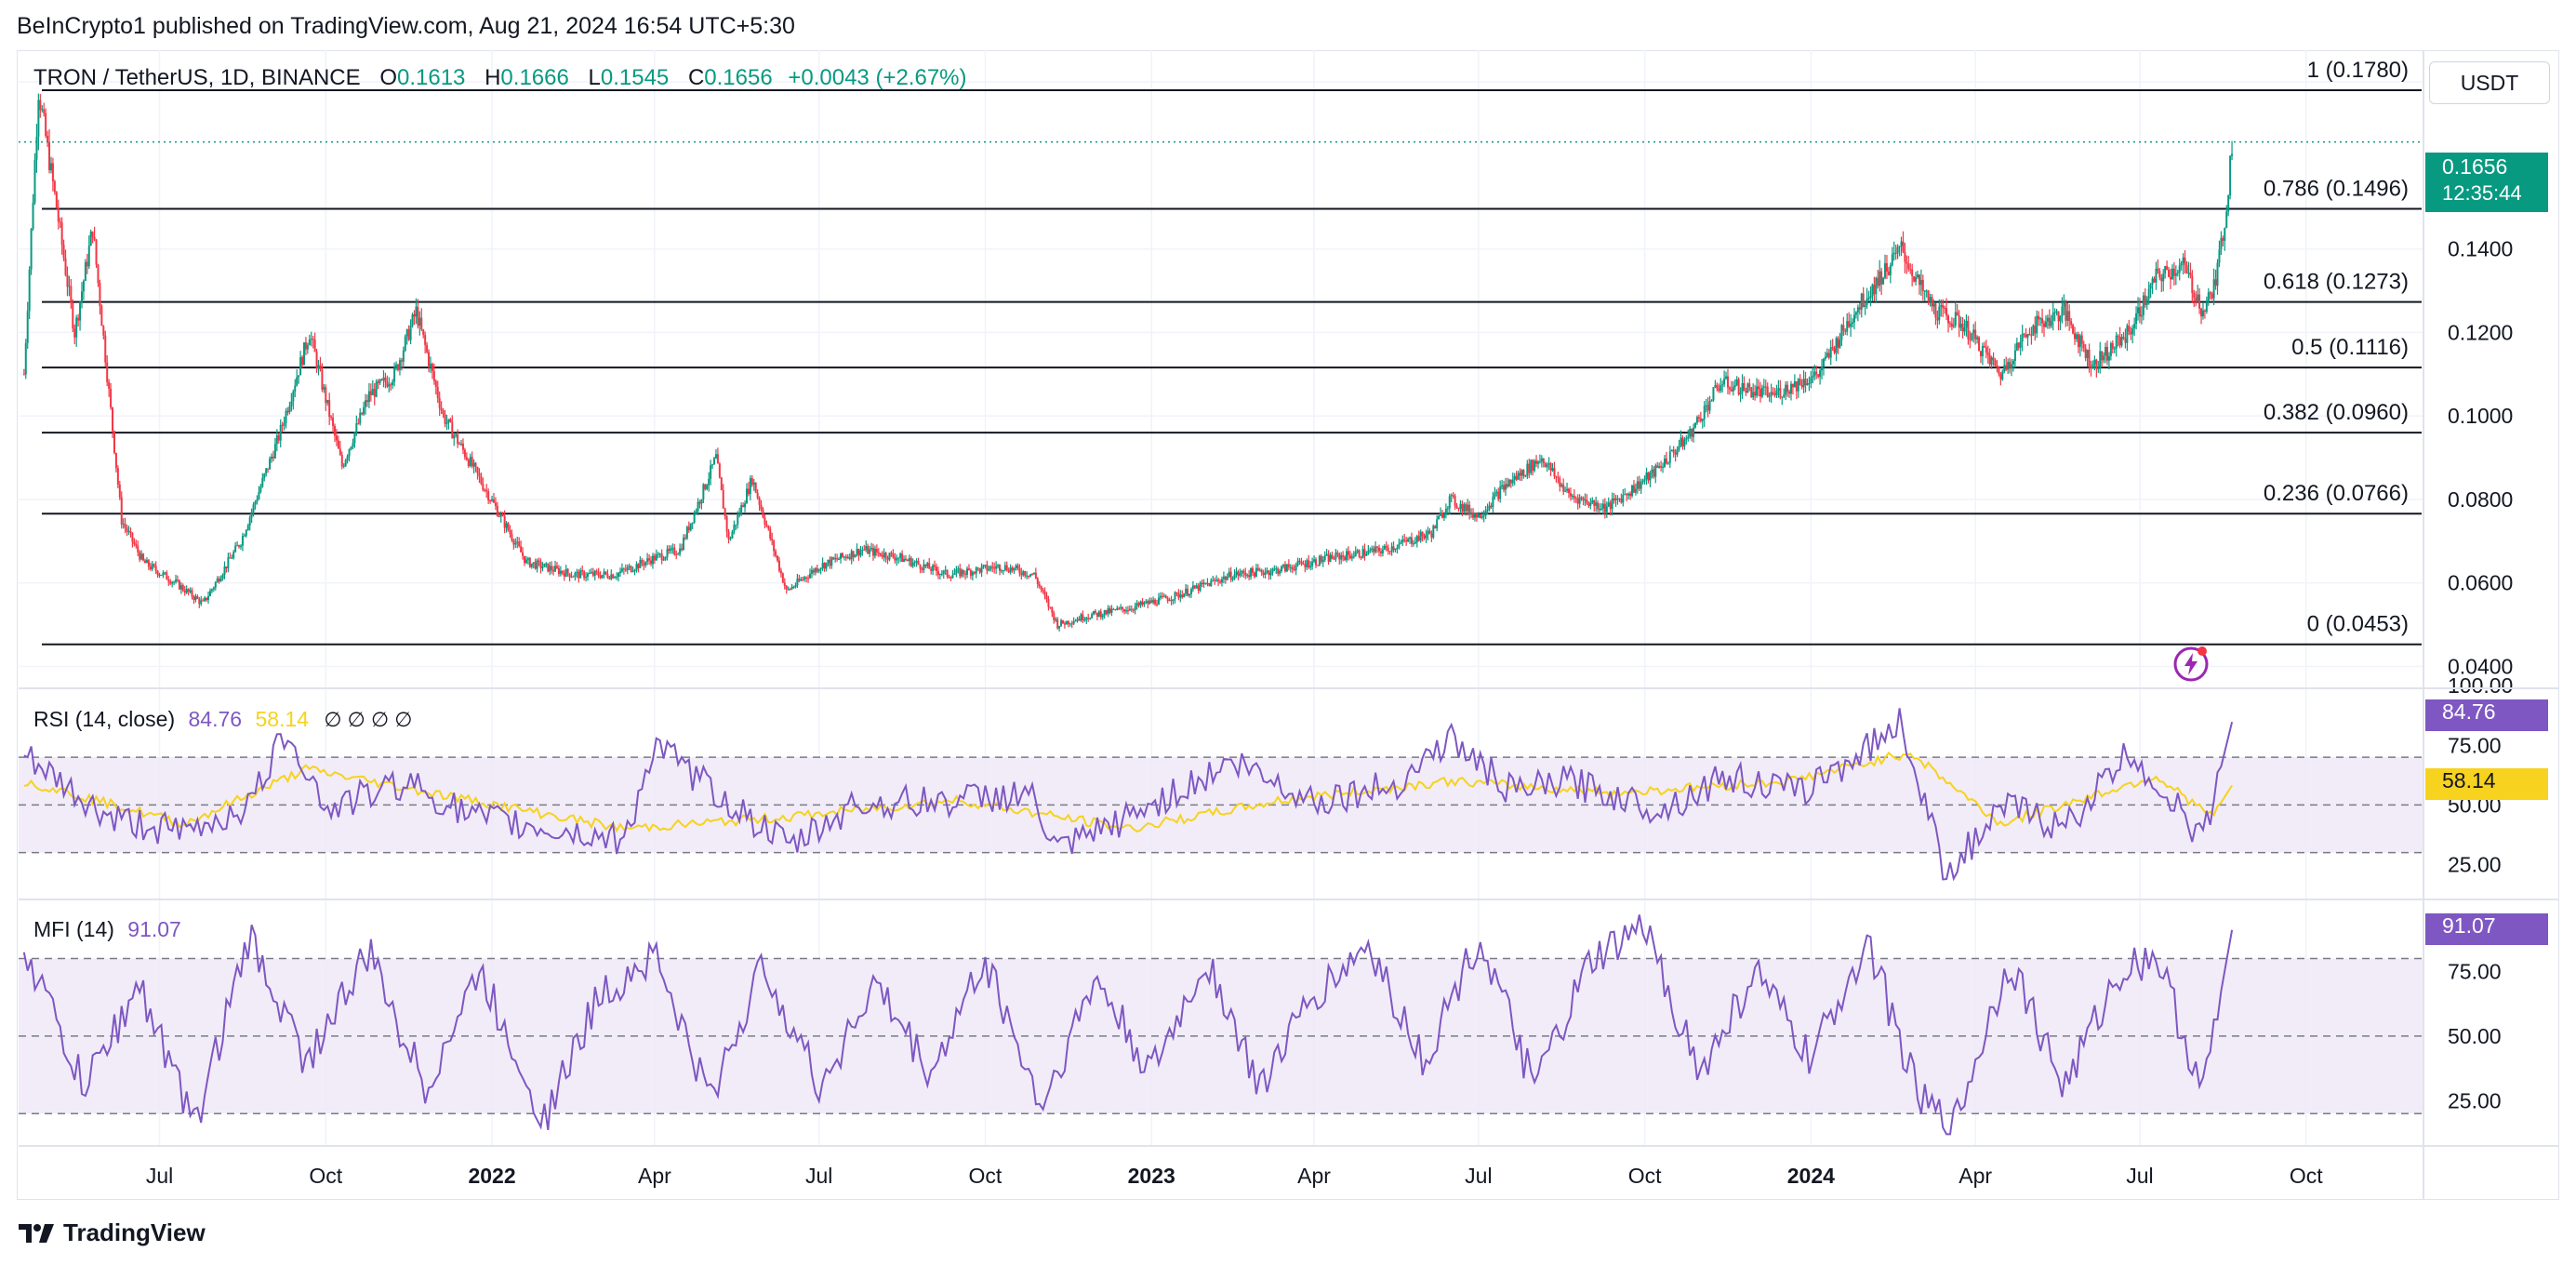 The height and width of the screenshot is (1265, 2576). I want to click on mfi-legend: MFI (14) 91.07, so click(107, 930).